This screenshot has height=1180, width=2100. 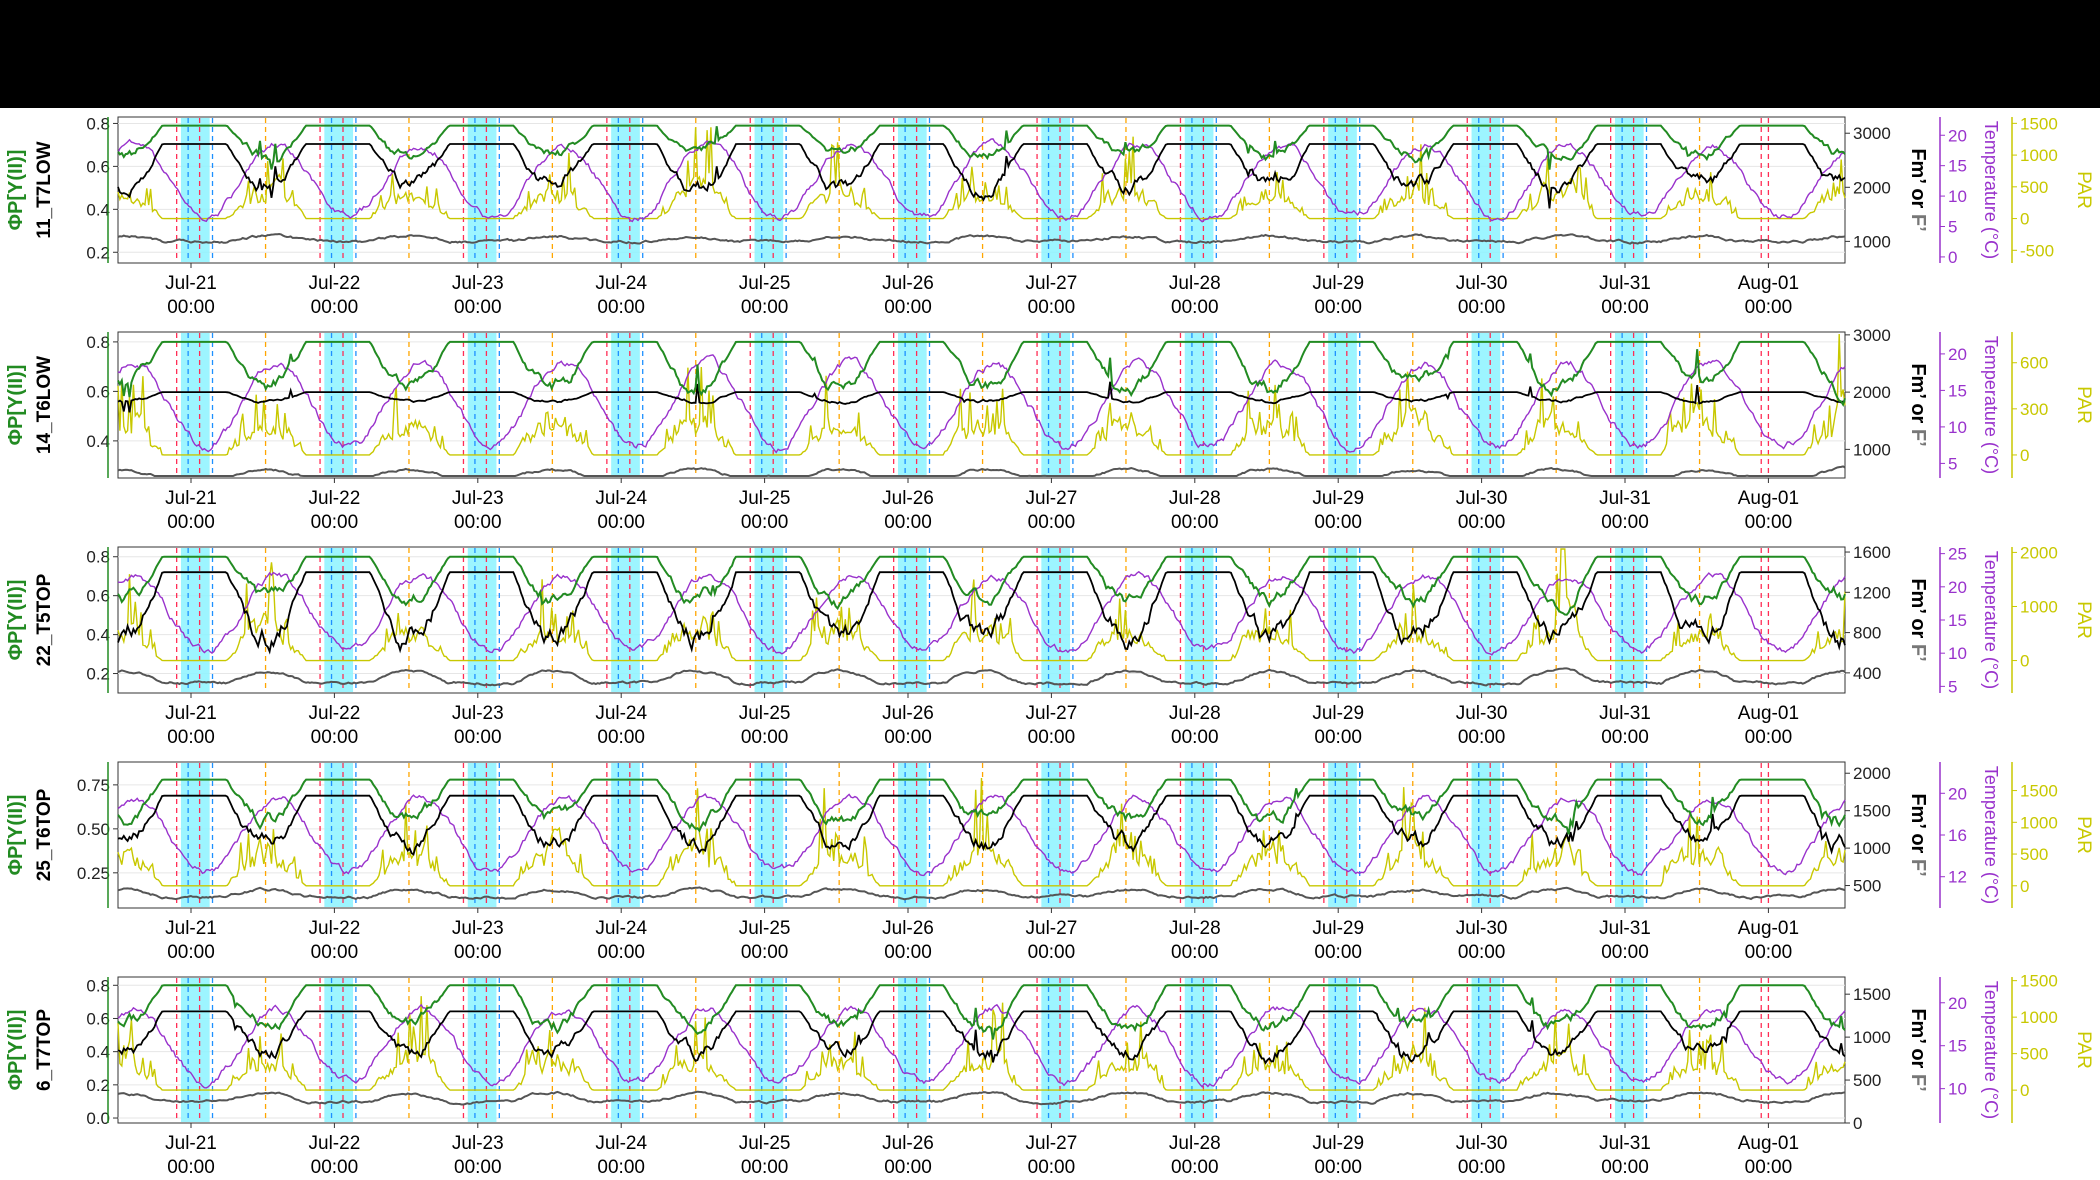 What do you see at coordinates (1872, 392) in the screenshot?
I see `fm-tick-label: 2000` at bounding box center [1872, 392].